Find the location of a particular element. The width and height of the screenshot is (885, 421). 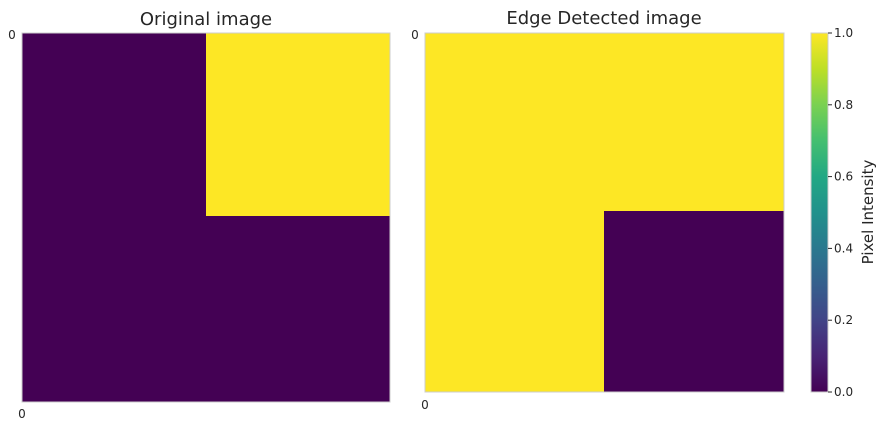

panel-original-title: Original image is located at coordinates (206, 19).